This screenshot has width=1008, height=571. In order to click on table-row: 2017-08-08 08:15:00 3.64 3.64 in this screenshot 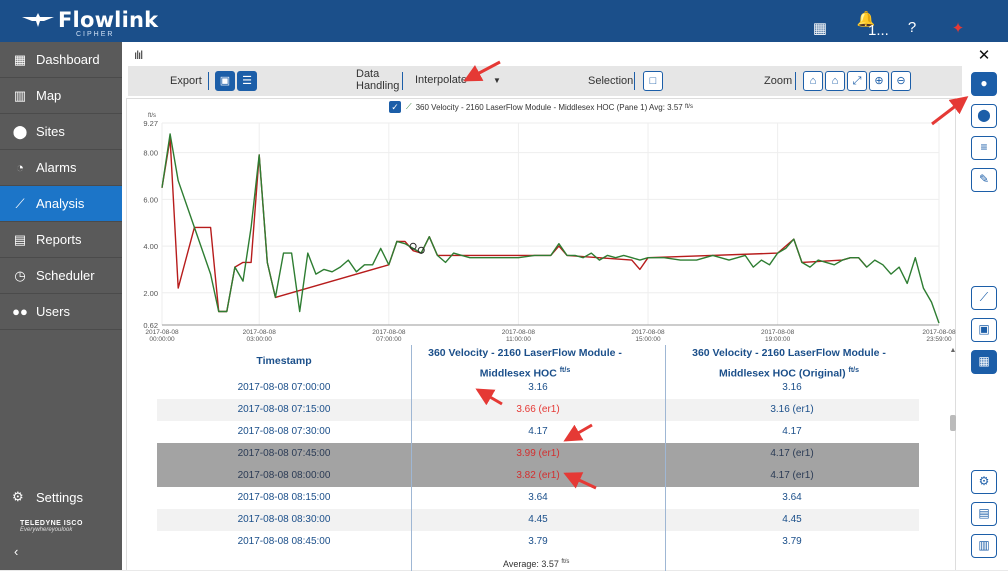, I will do `click(538, 498)`.